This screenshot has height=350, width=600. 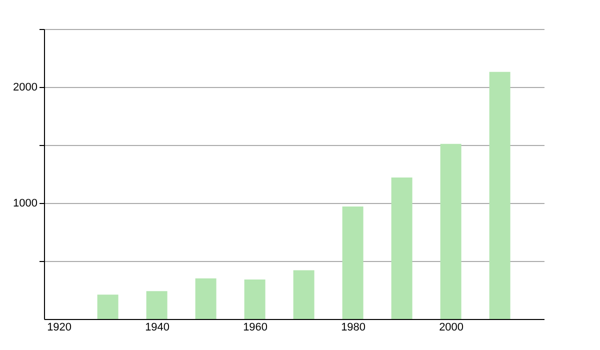 What do you see at coordinates (157, 328) in the screenshot?
I see `x-tick-label: 1940` at bounding box center [157, 328].